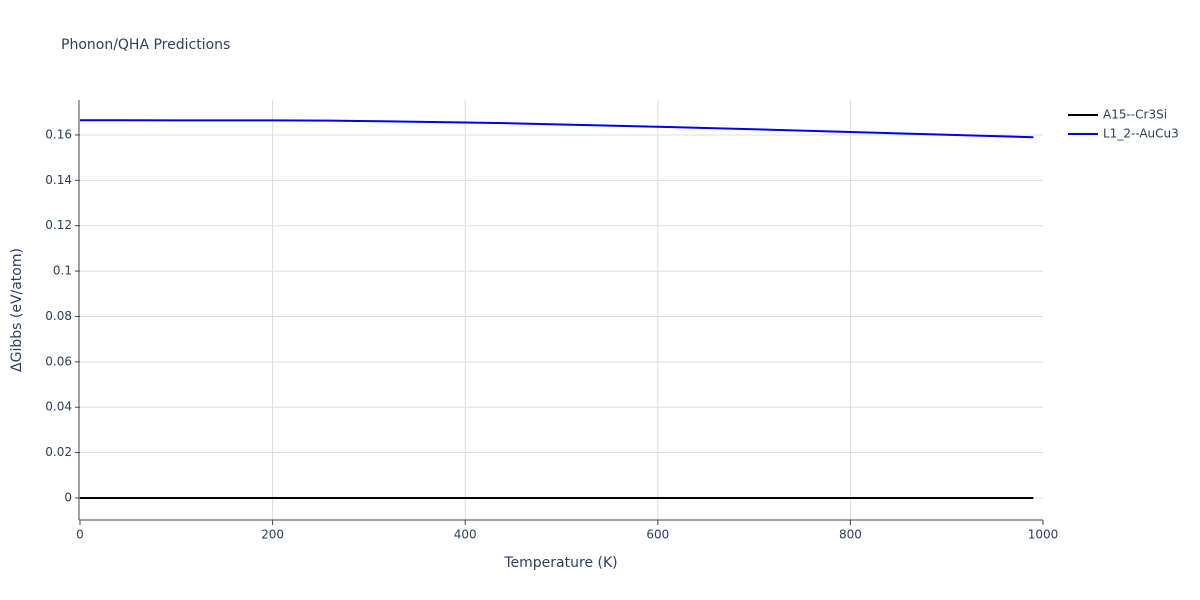 The height and width of the screenshot is (600, 1200). What do you see at coordinates (58, 361) in the screenshot?
I see `y-tick-label: 0.06` at bounding box center [58, 361].